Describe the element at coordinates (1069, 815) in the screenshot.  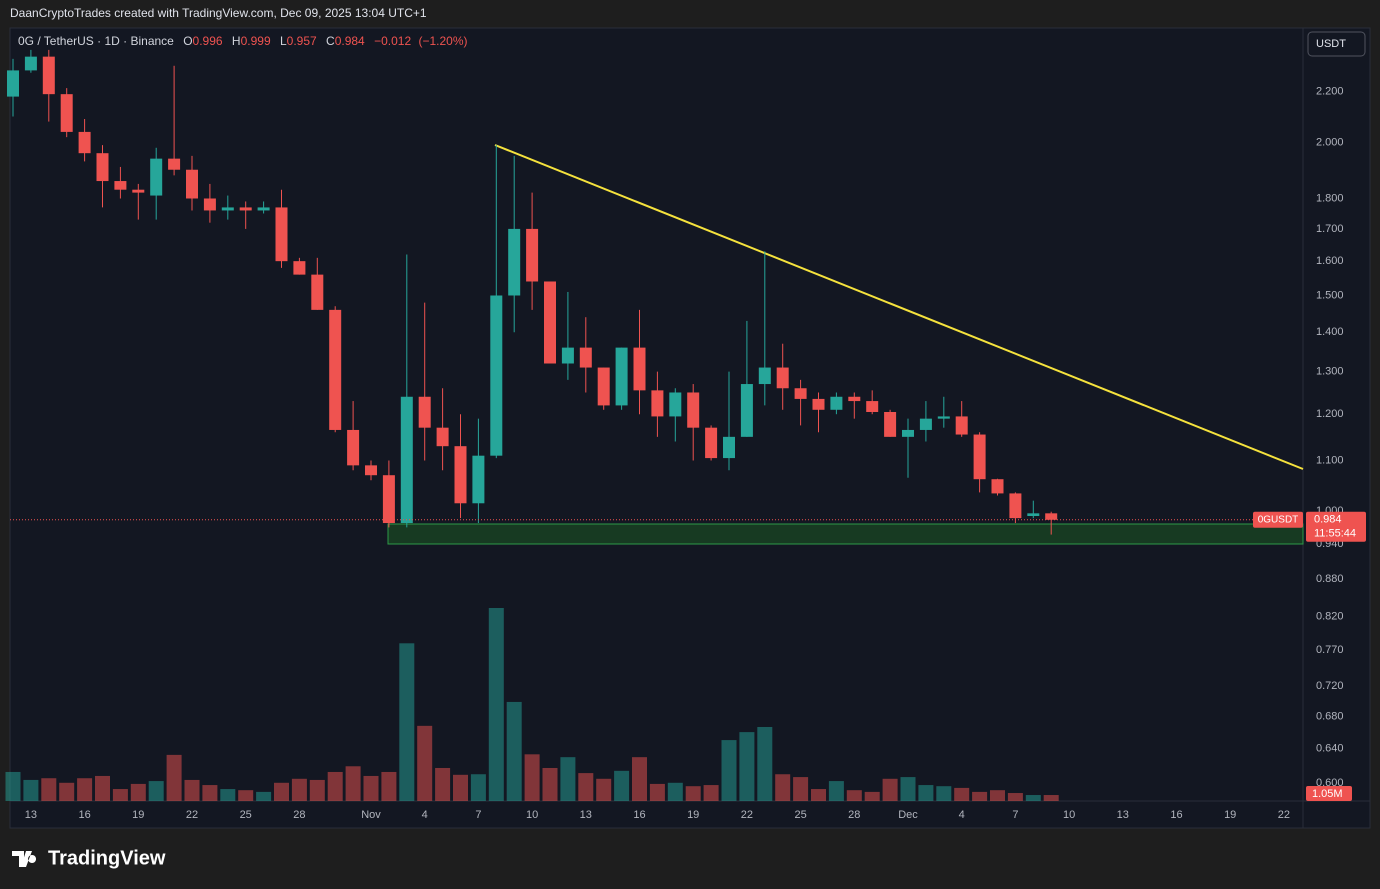
I see `x-tick-label: 10` at that location.